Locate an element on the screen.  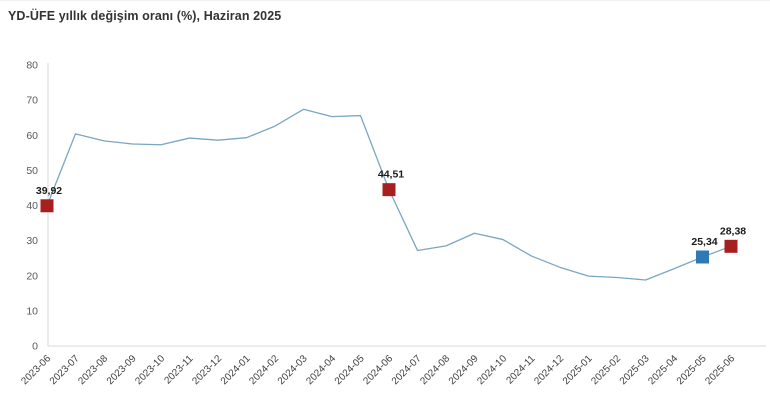
x-tick-label: 2023-06 is located at coordinates (36, 370).